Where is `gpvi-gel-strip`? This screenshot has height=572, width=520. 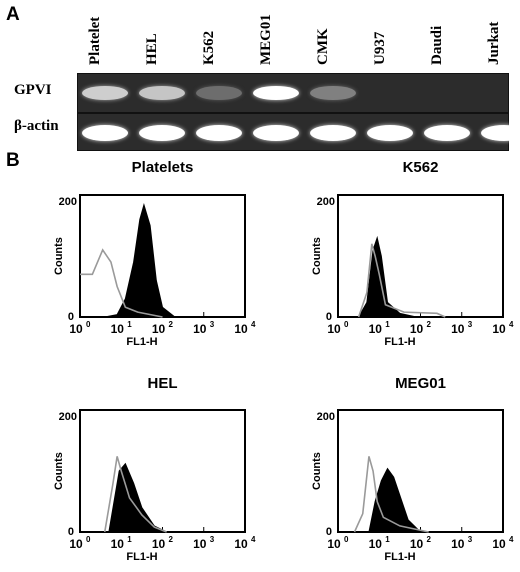
gpvi-gel-strip is located at coordinates (293, 93).